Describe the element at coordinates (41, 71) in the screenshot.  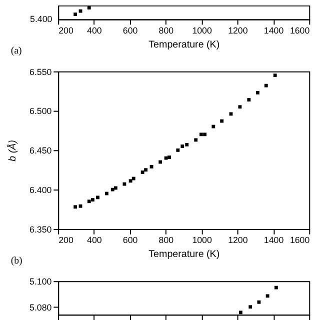
I see `y-tick-label: 6.550` at that location.